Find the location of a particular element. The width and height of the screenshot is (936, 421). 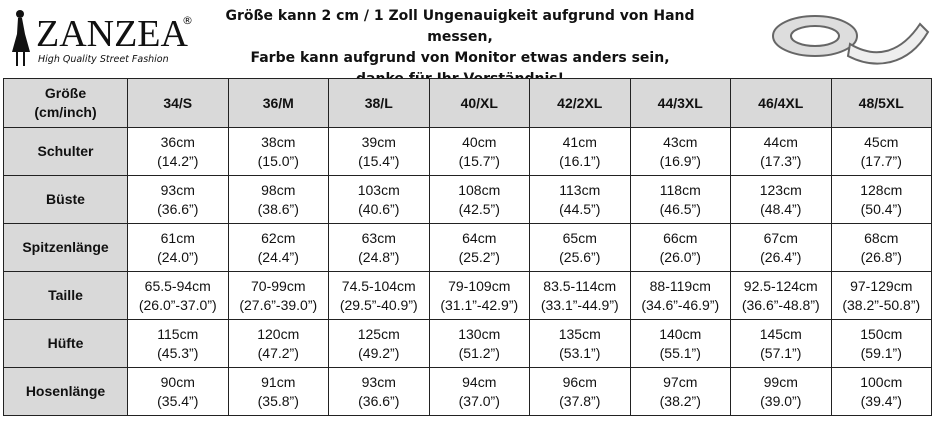

inch-value: (46.5”) is located at coordinates (680, 208).